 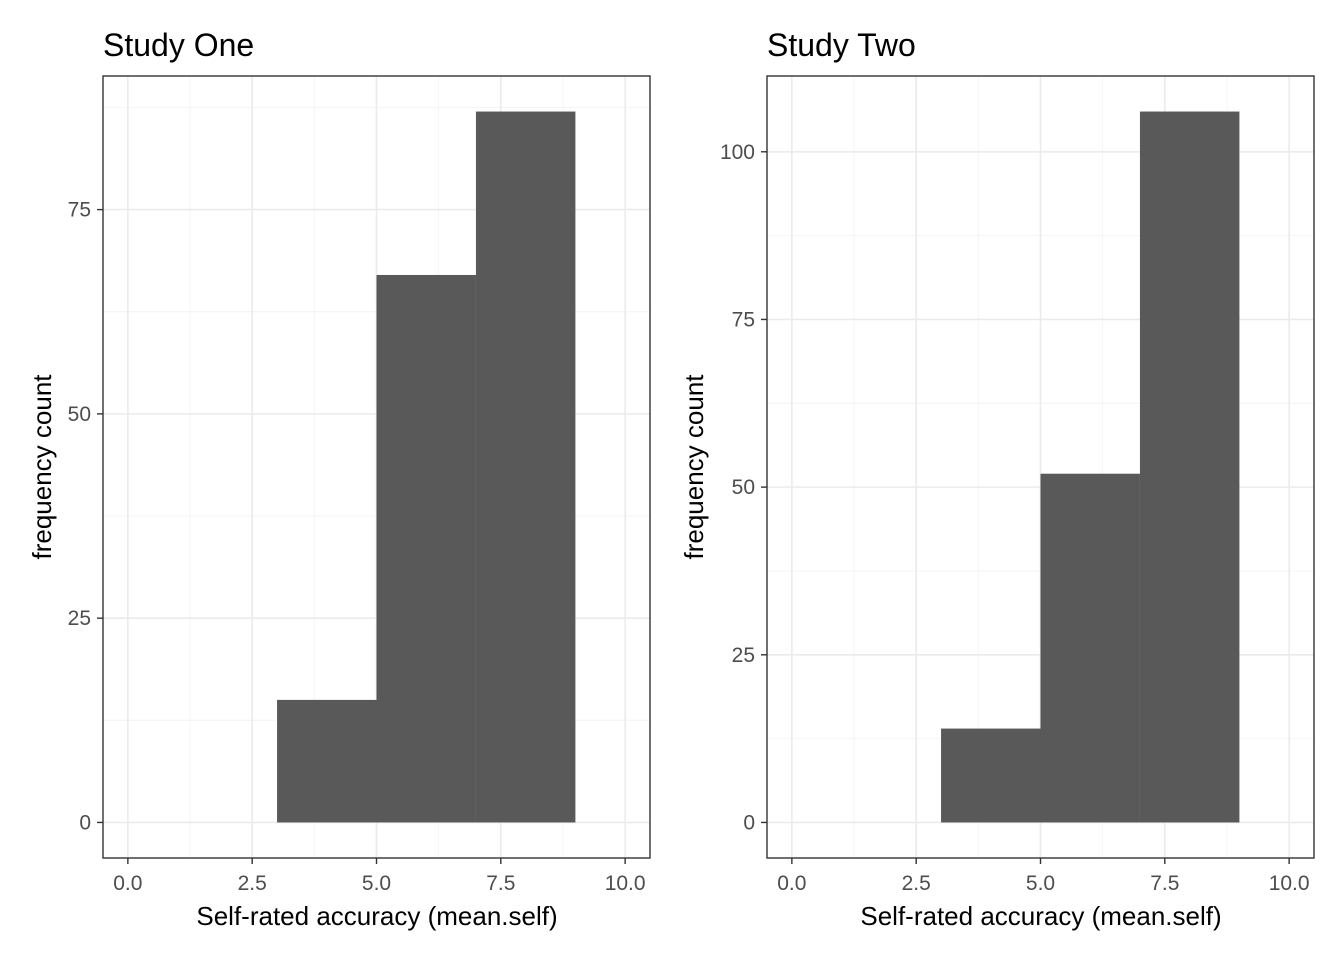 What do you see at coordinates (737, 152) in the screenshot?
I see `y-tick-label: 100` at bounding box center [737, 152].